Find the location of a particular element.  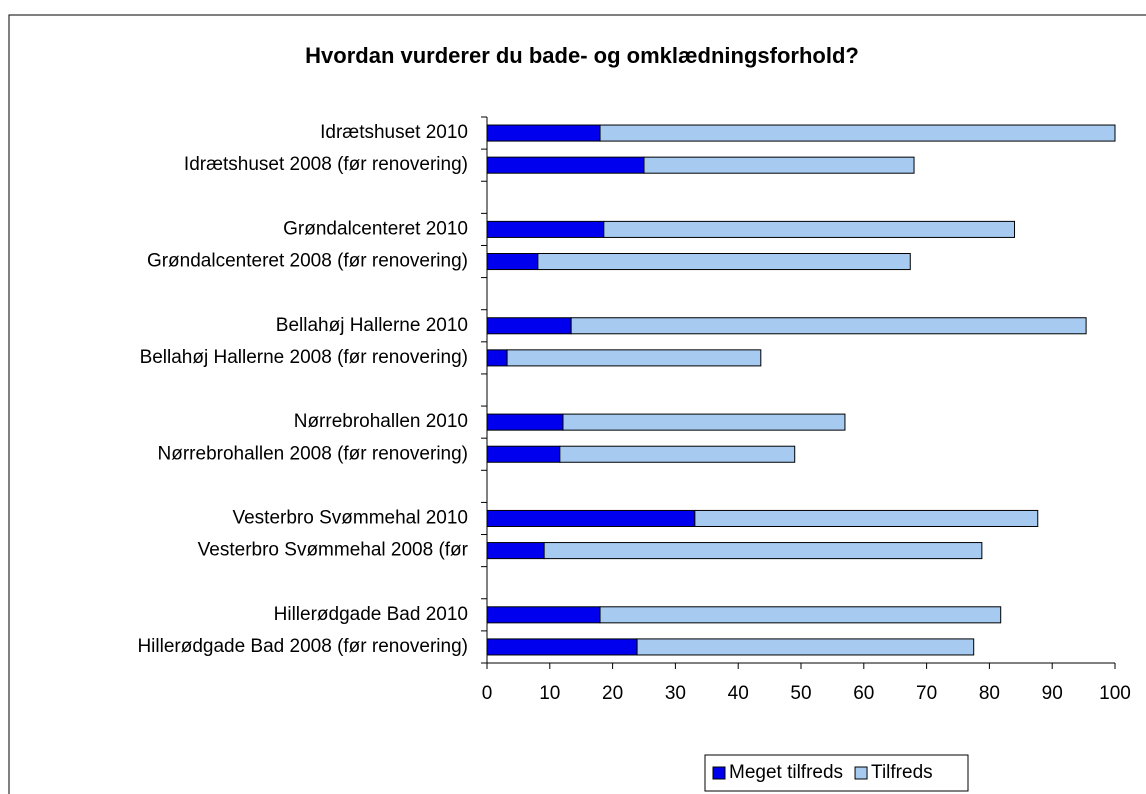

x-tick-label: 40 is located at coordinates (738, 693).